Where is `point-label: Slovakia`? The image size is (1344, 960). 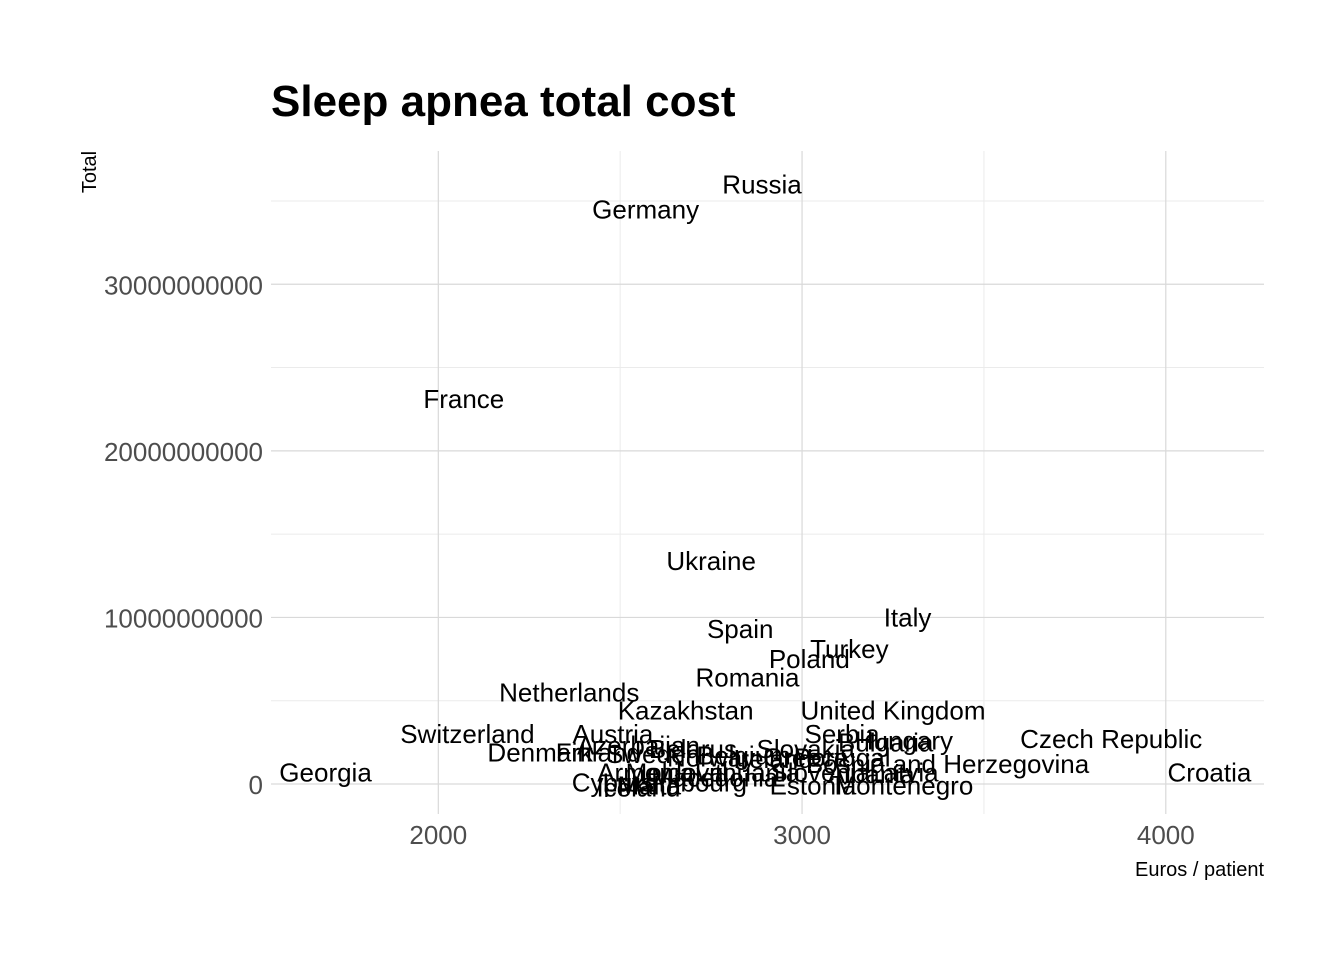
point-label: Slovakia is located at coordinates (806, 749).